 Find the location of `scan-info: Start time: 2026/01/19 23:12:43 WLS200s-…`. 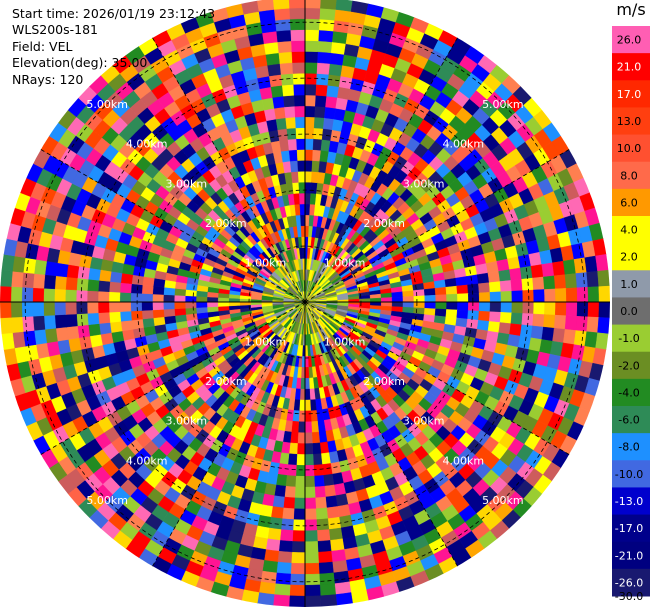

scan-info: Start time: 2026/01/19 23:12:43 WLS200s-… is located at coordinates (113, 47).